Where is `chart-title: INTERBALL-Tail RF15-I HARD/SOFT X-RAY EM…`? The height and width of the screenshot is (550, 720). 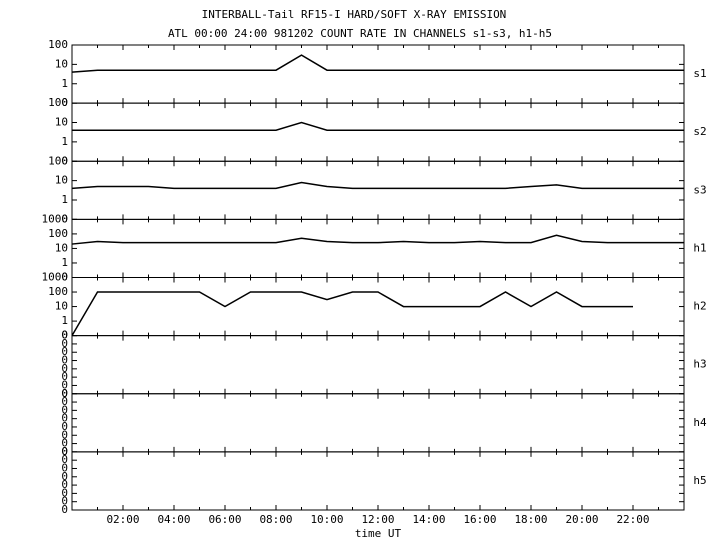
chart-title: INTERBALL-Tail RF15-I HARD/SOFT X-RAY EM… is located at coordinates (354, 14).